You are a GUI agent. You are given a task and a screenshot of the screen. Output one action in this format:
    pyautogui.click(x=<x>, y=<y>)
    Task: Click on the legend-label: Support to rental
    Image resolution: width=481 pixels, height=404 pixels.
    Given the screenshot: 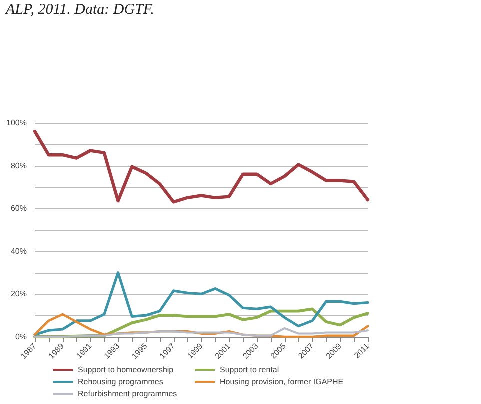 What is the action you would take?
    pyautogui.click(x=250, y=370)
    